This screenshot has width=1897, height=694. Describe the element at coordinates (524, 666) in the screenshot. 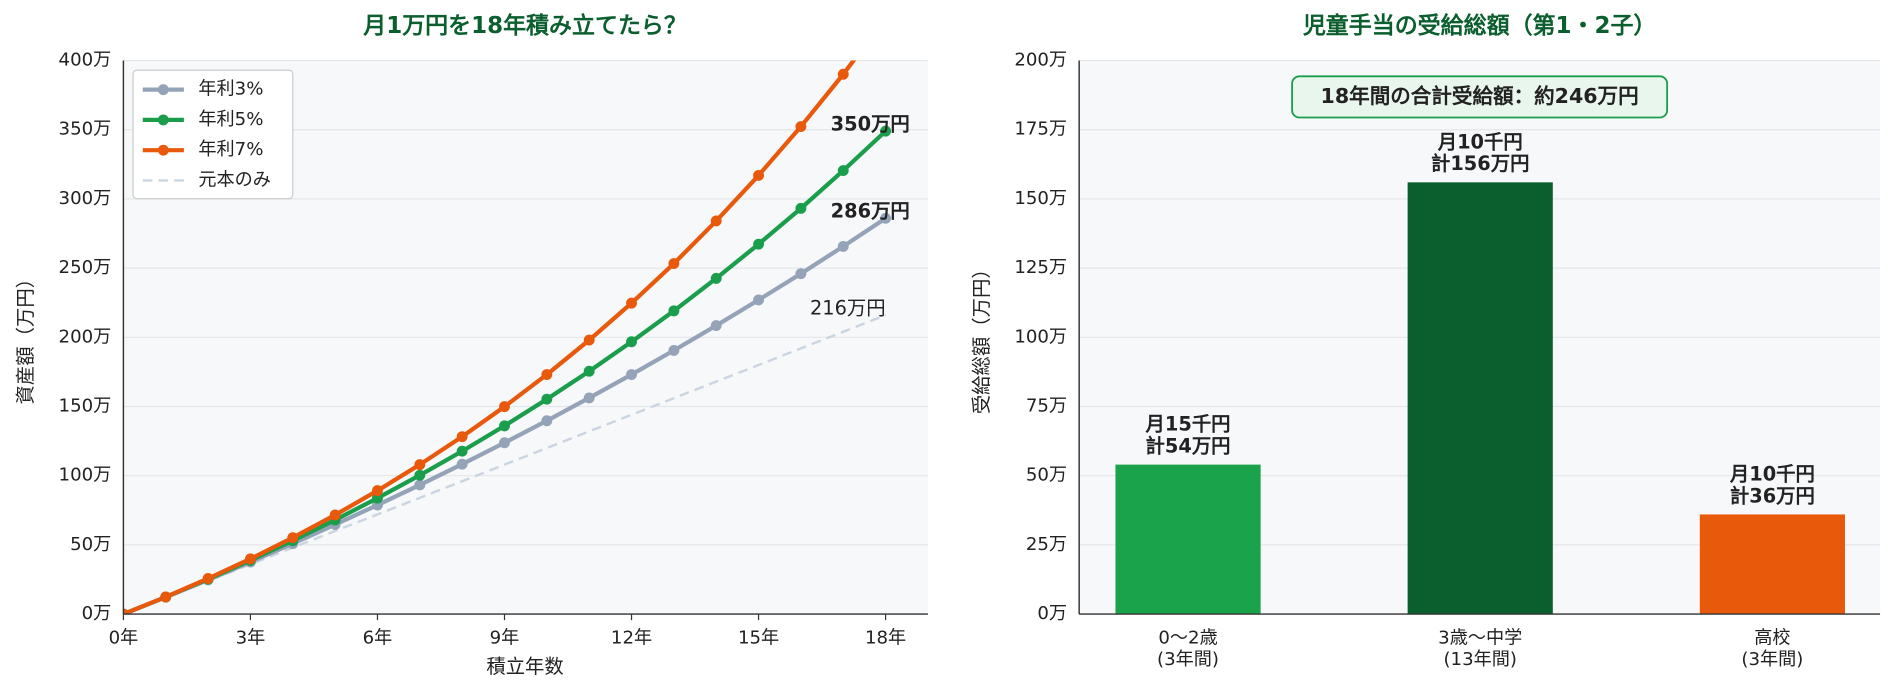

I see `x-axis-label: 積立年数` at that location.